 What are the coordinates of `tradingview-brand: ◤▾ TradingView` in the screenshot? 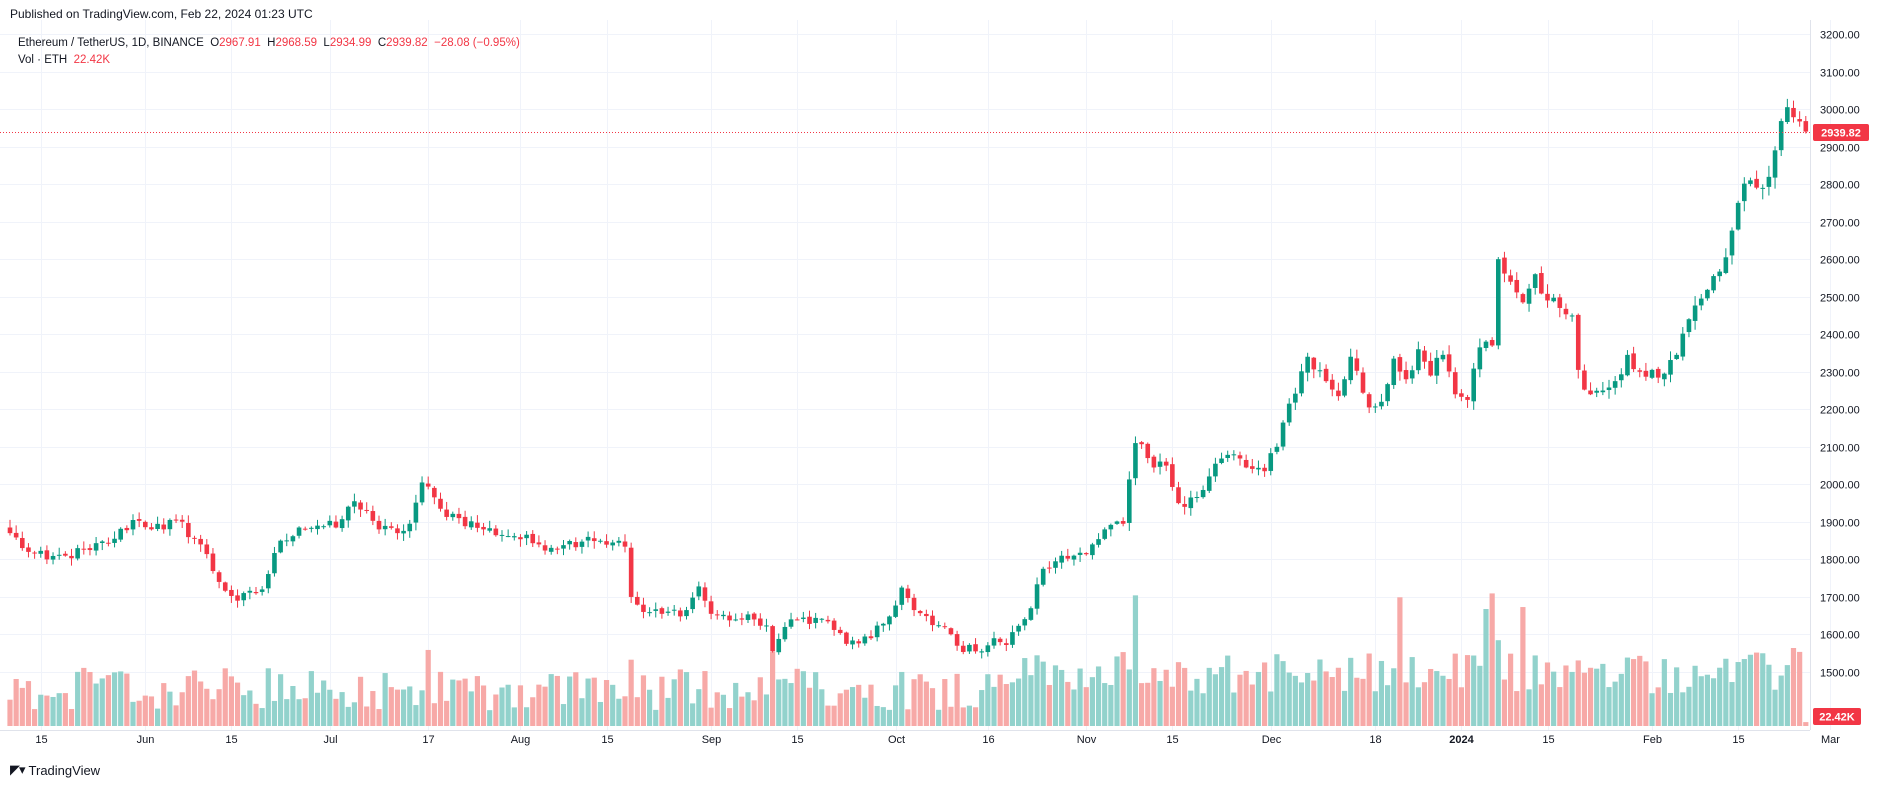 It's located at (55, 770).